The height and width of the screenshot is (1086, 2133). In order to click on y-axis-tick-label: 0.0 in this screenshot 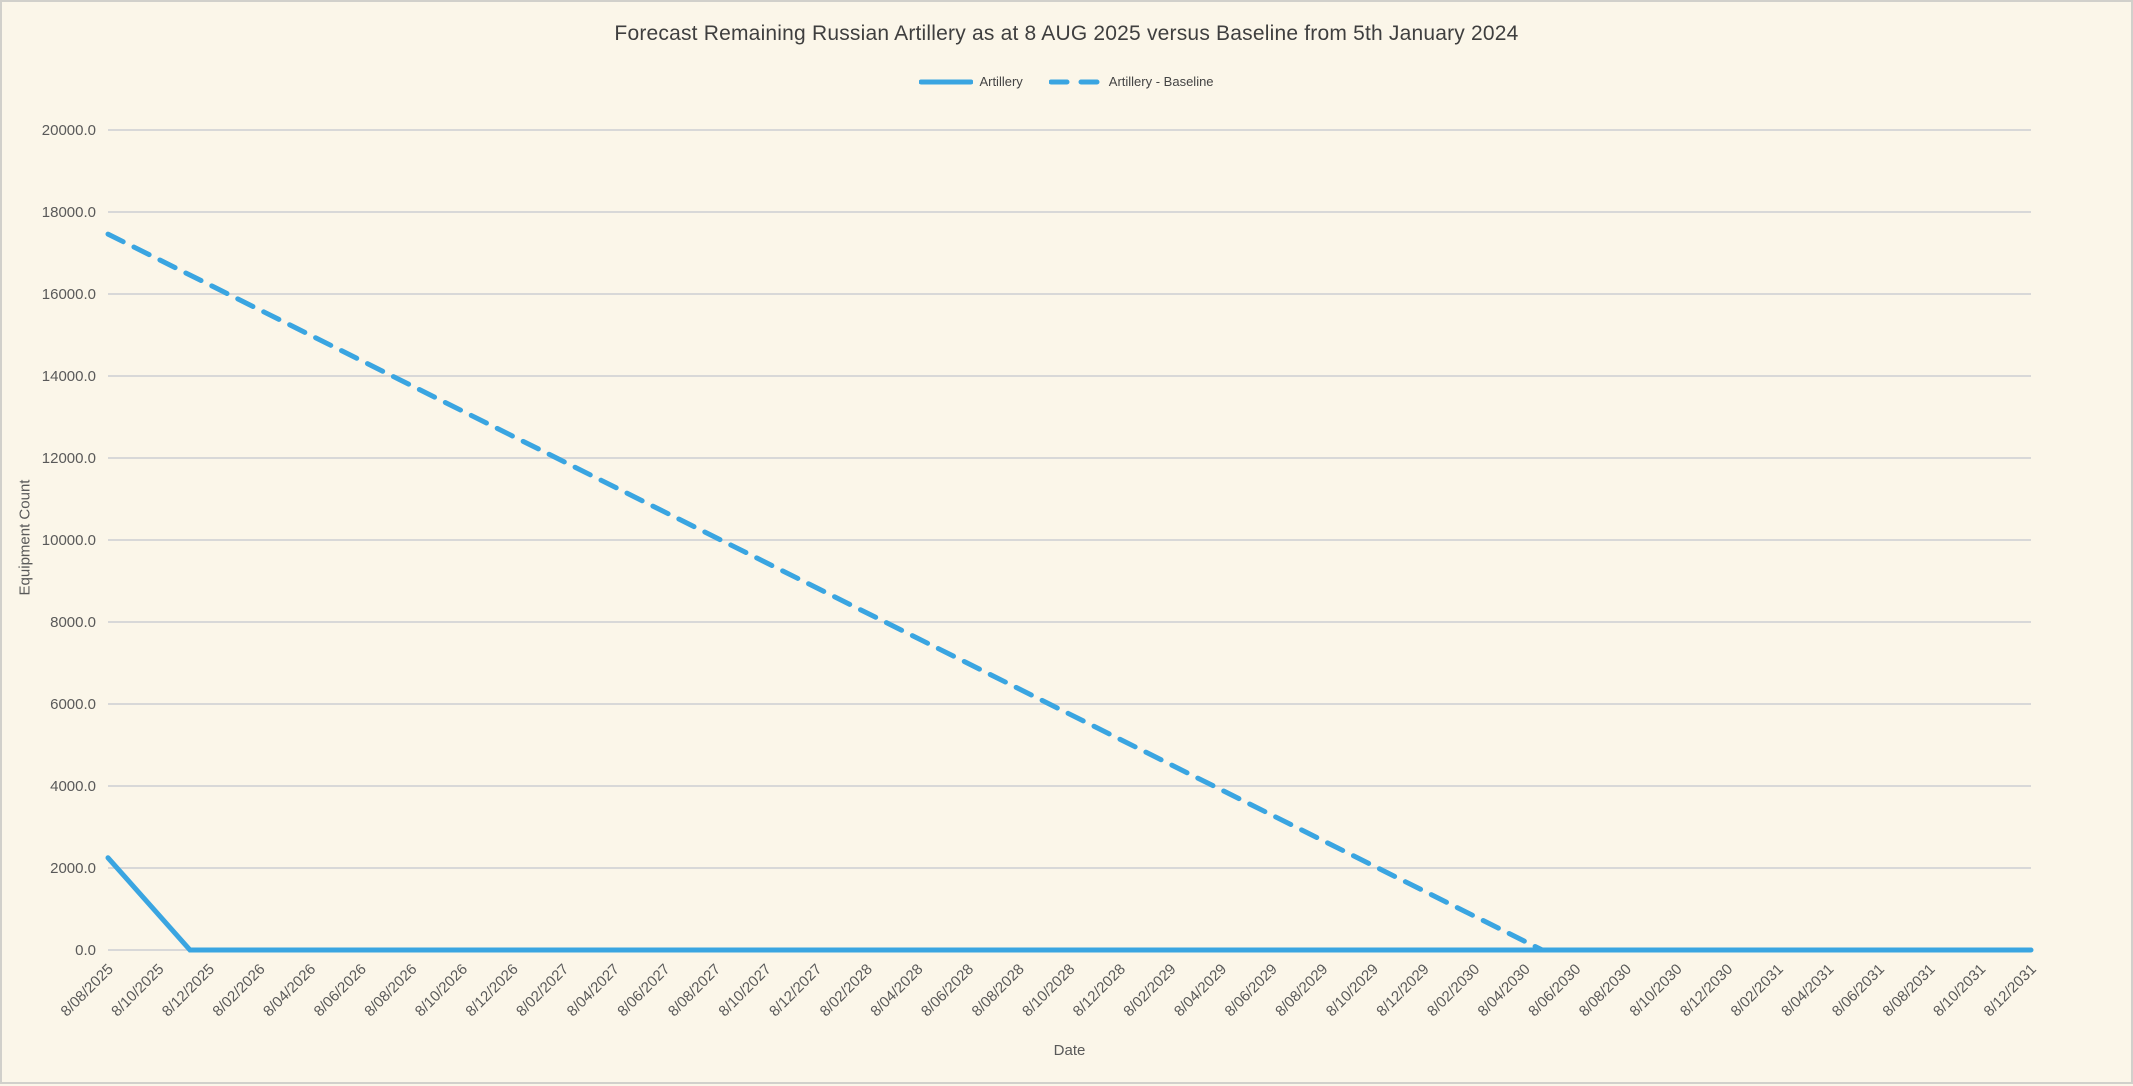, I will do `click(85, 950)`.